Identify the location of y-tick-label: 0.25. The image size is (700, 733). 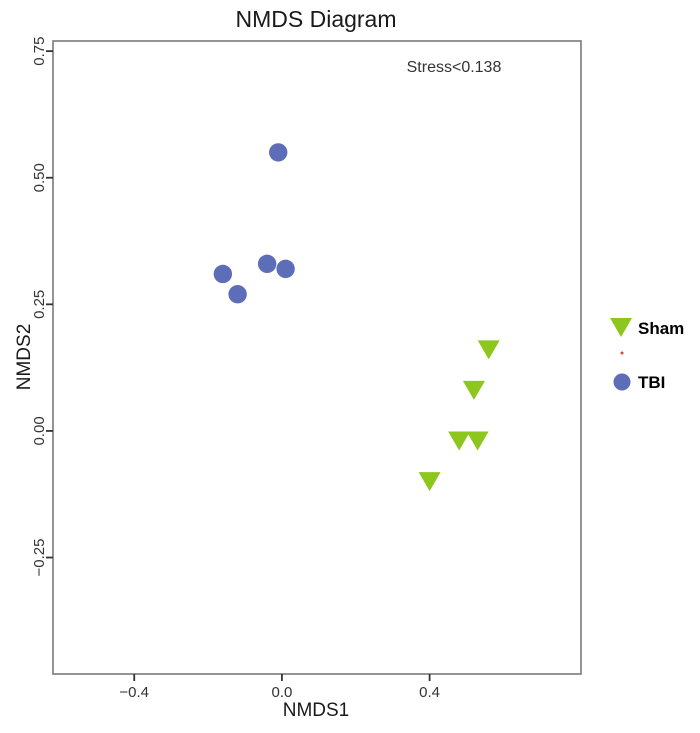
(39, 304).